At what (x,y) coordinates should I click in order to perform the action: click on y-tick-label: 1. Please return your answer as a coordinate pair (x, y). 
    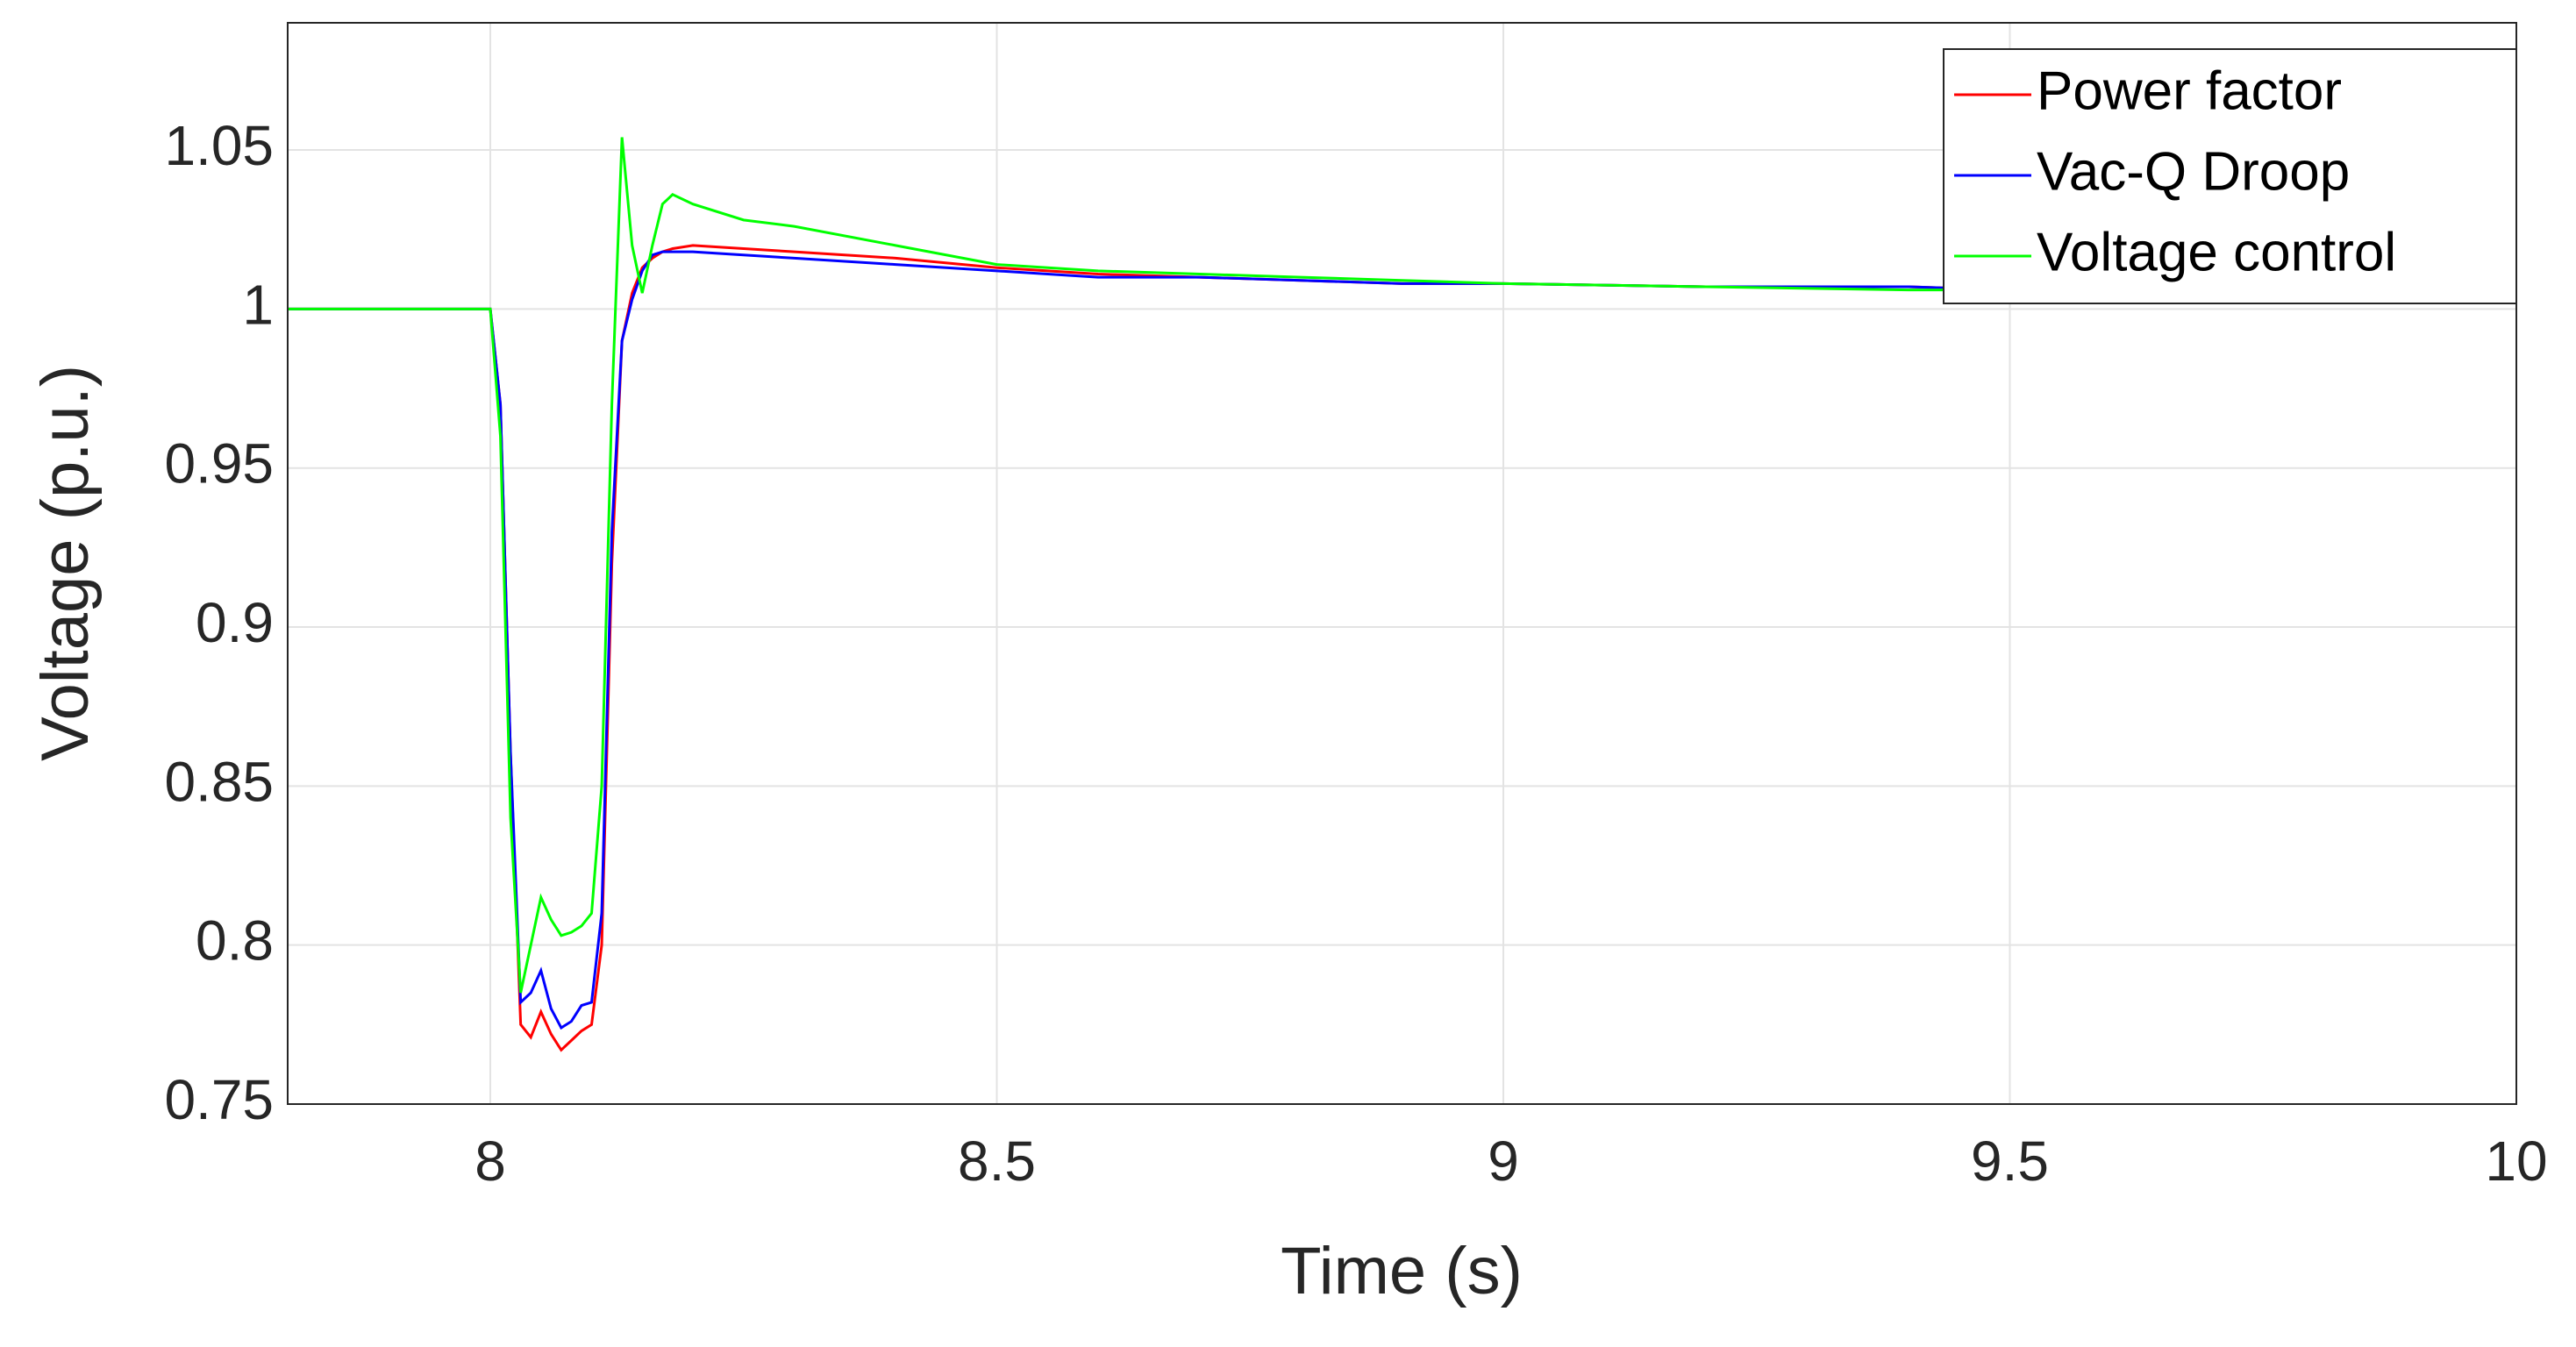
    Looking at the image, I should click on (258, 304).